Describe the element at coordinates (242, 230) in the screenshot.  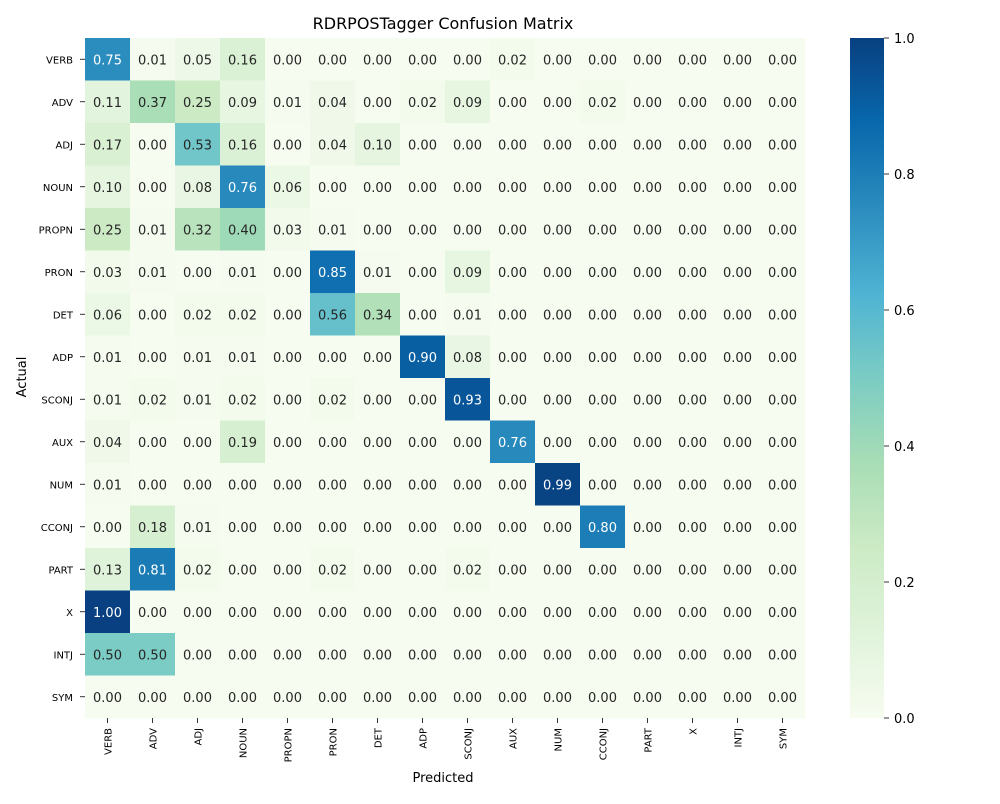
I see `cell-value-label: 0.40` at that location.